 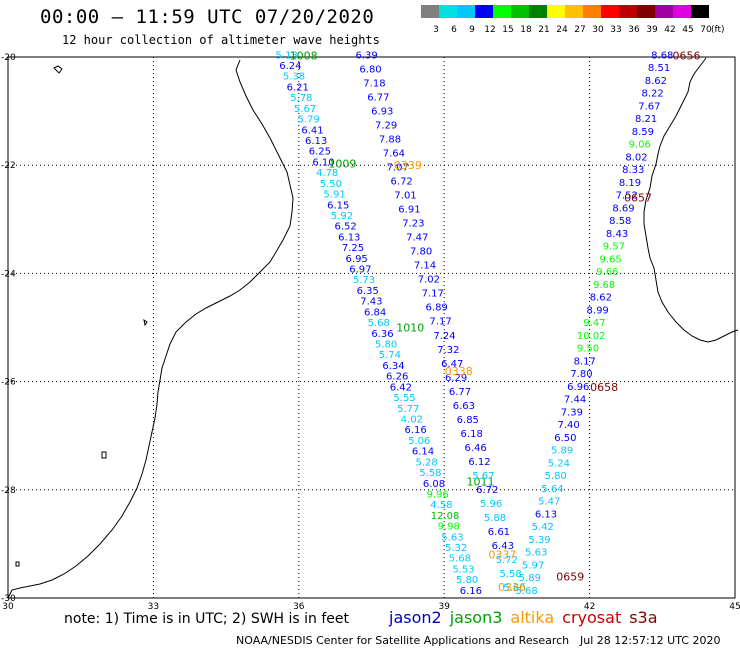 I want to click on swh-value-label: 5.79, so click(x=309, y=120).